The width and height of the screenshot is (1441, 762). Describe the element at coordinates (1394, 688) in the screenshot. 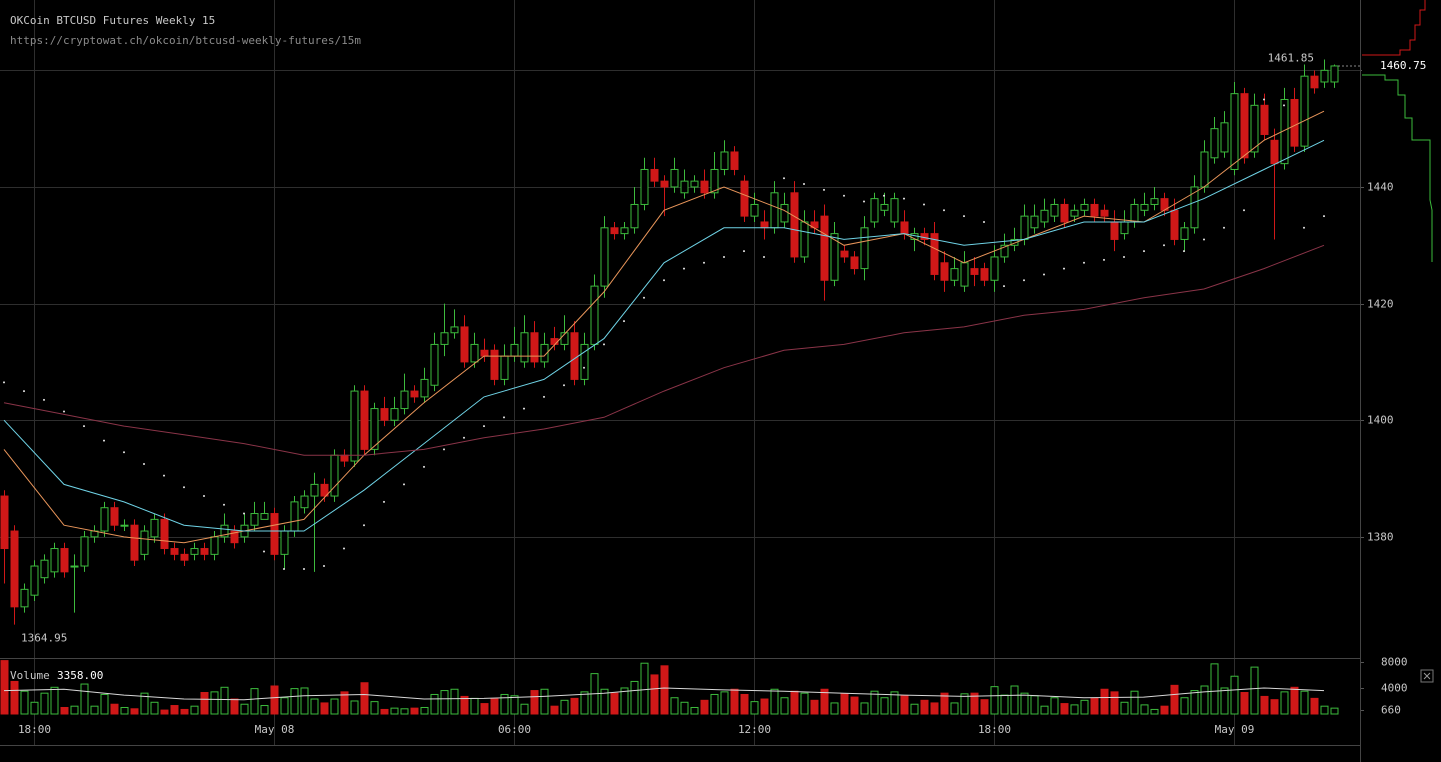

I see `volume-tick-label: 4000` at that location.